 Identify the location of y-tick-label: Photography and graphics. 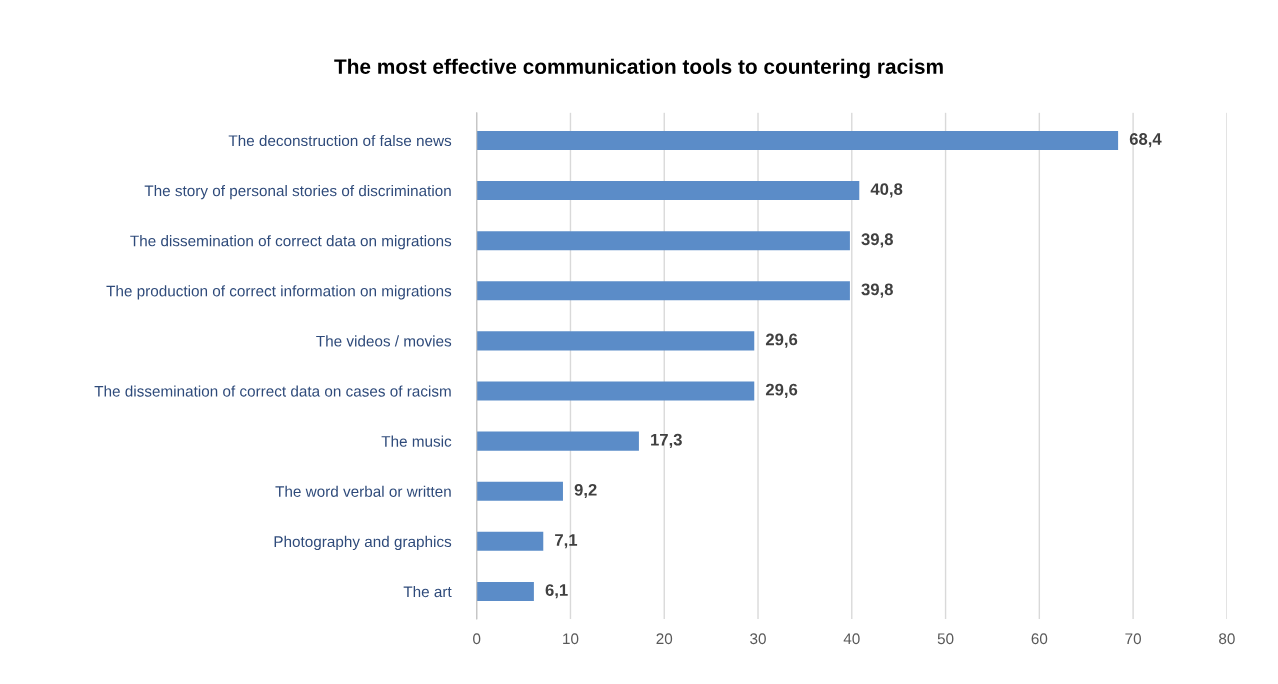
(363, 543).